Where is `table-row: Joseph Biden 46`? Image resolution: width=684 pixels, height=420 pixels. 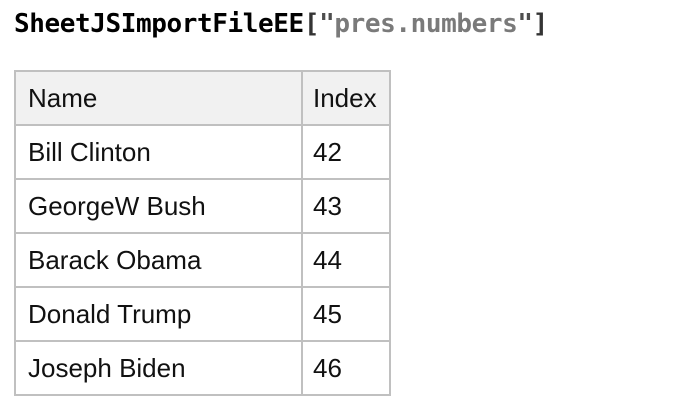
table-row: Joseph Biden 46 is located at coordinates (202, 368).